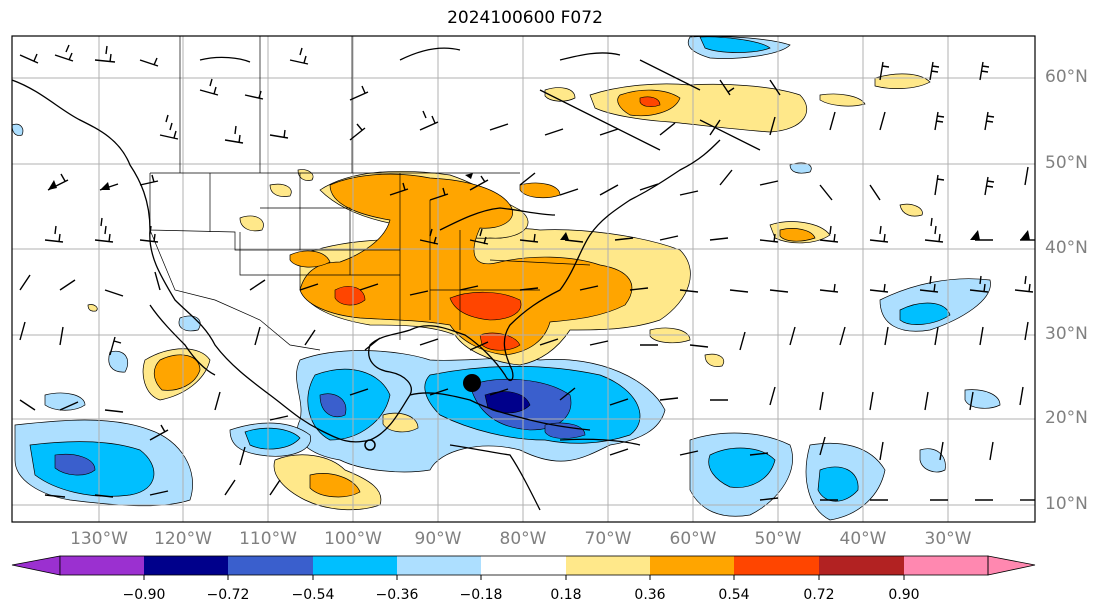 The width and height of the screenshot is (1105, 615). Describe the element at coordinates (397, 595) in the screenshot. I see `colorbar-tick-label: −0.36` at that location.